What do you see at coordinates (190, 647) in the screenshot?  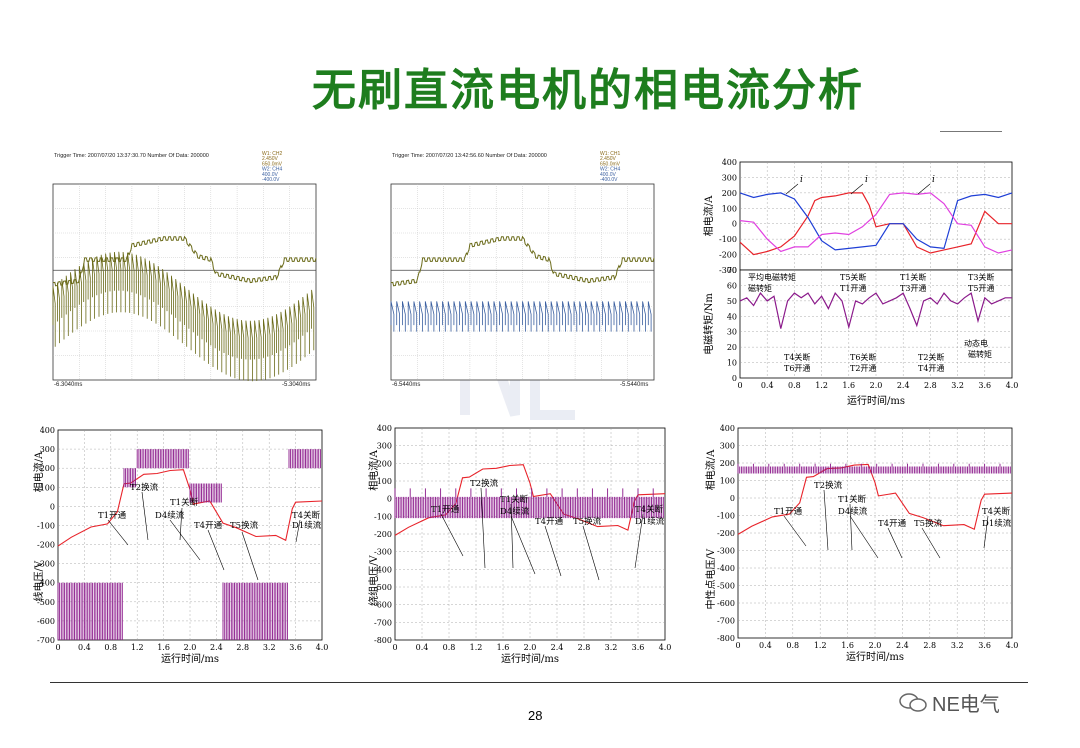 I see `chart-bl-x-tick: 2.0` at bounding box center [190, 647].